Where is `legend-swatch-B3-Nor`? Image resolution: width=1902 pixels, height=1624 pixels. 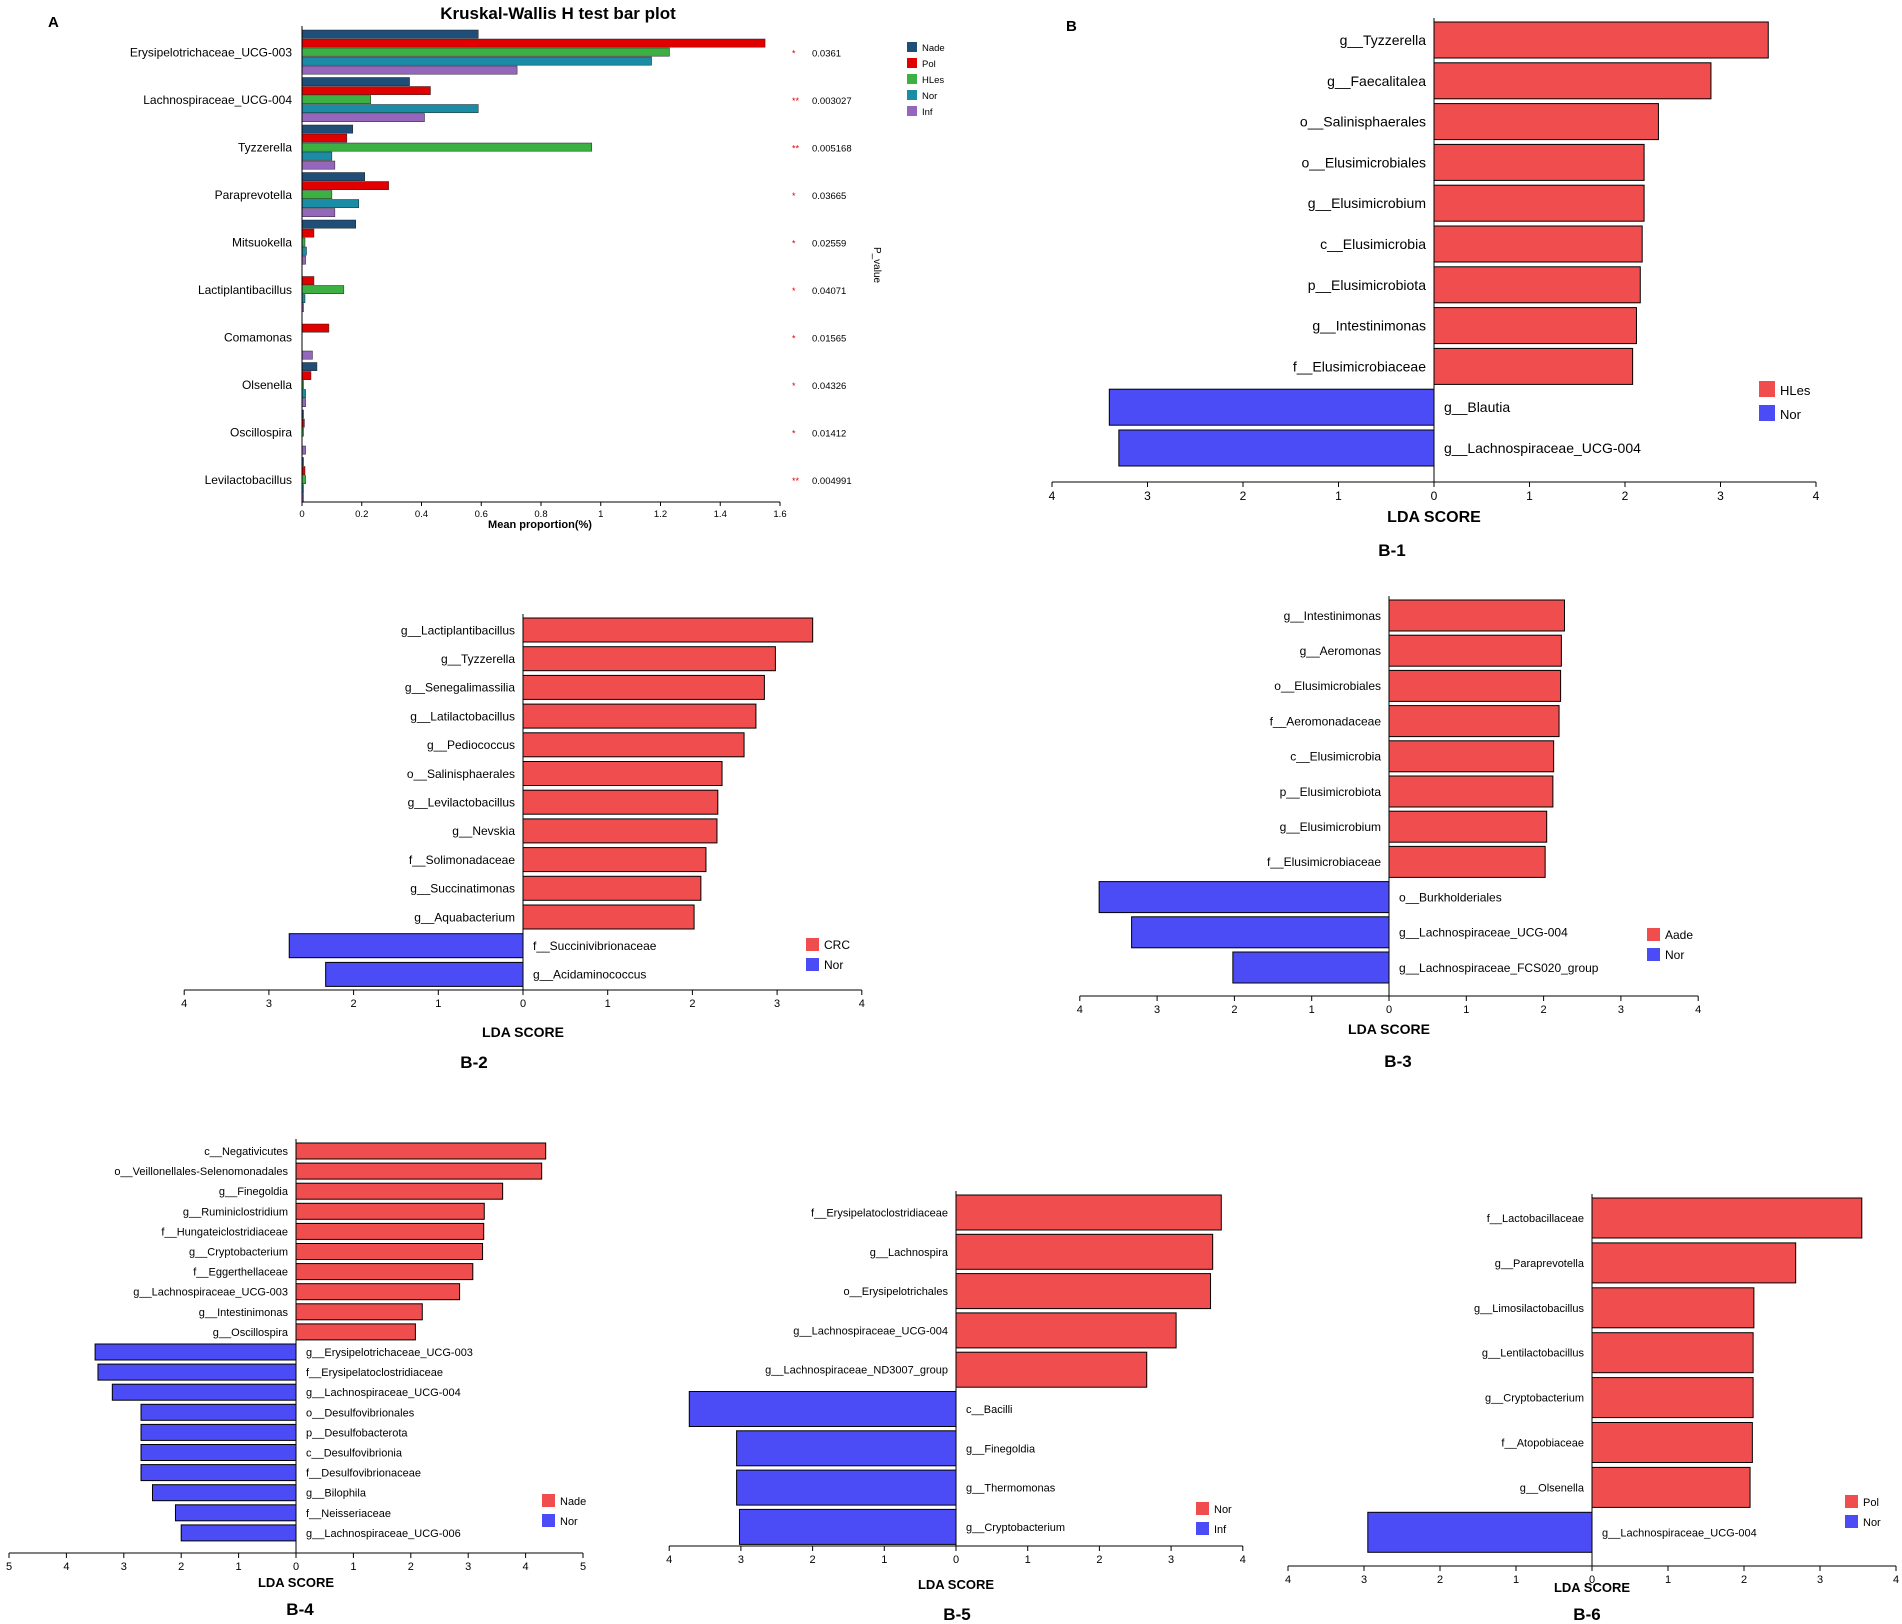 legend-swatch-B3-Nor is located at coordinates (1653, 954).